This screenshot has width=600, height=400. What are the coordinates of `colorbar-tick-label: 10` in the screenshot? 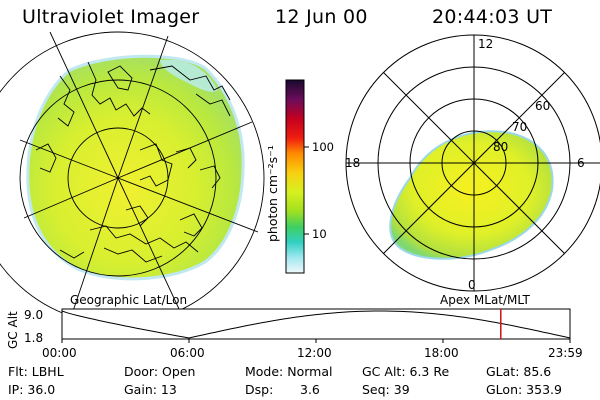 It's located at (319, 234).